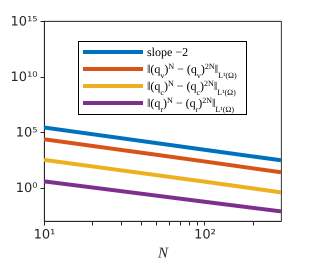  I want to click on legend-label: slope −2, so click(167, 52).